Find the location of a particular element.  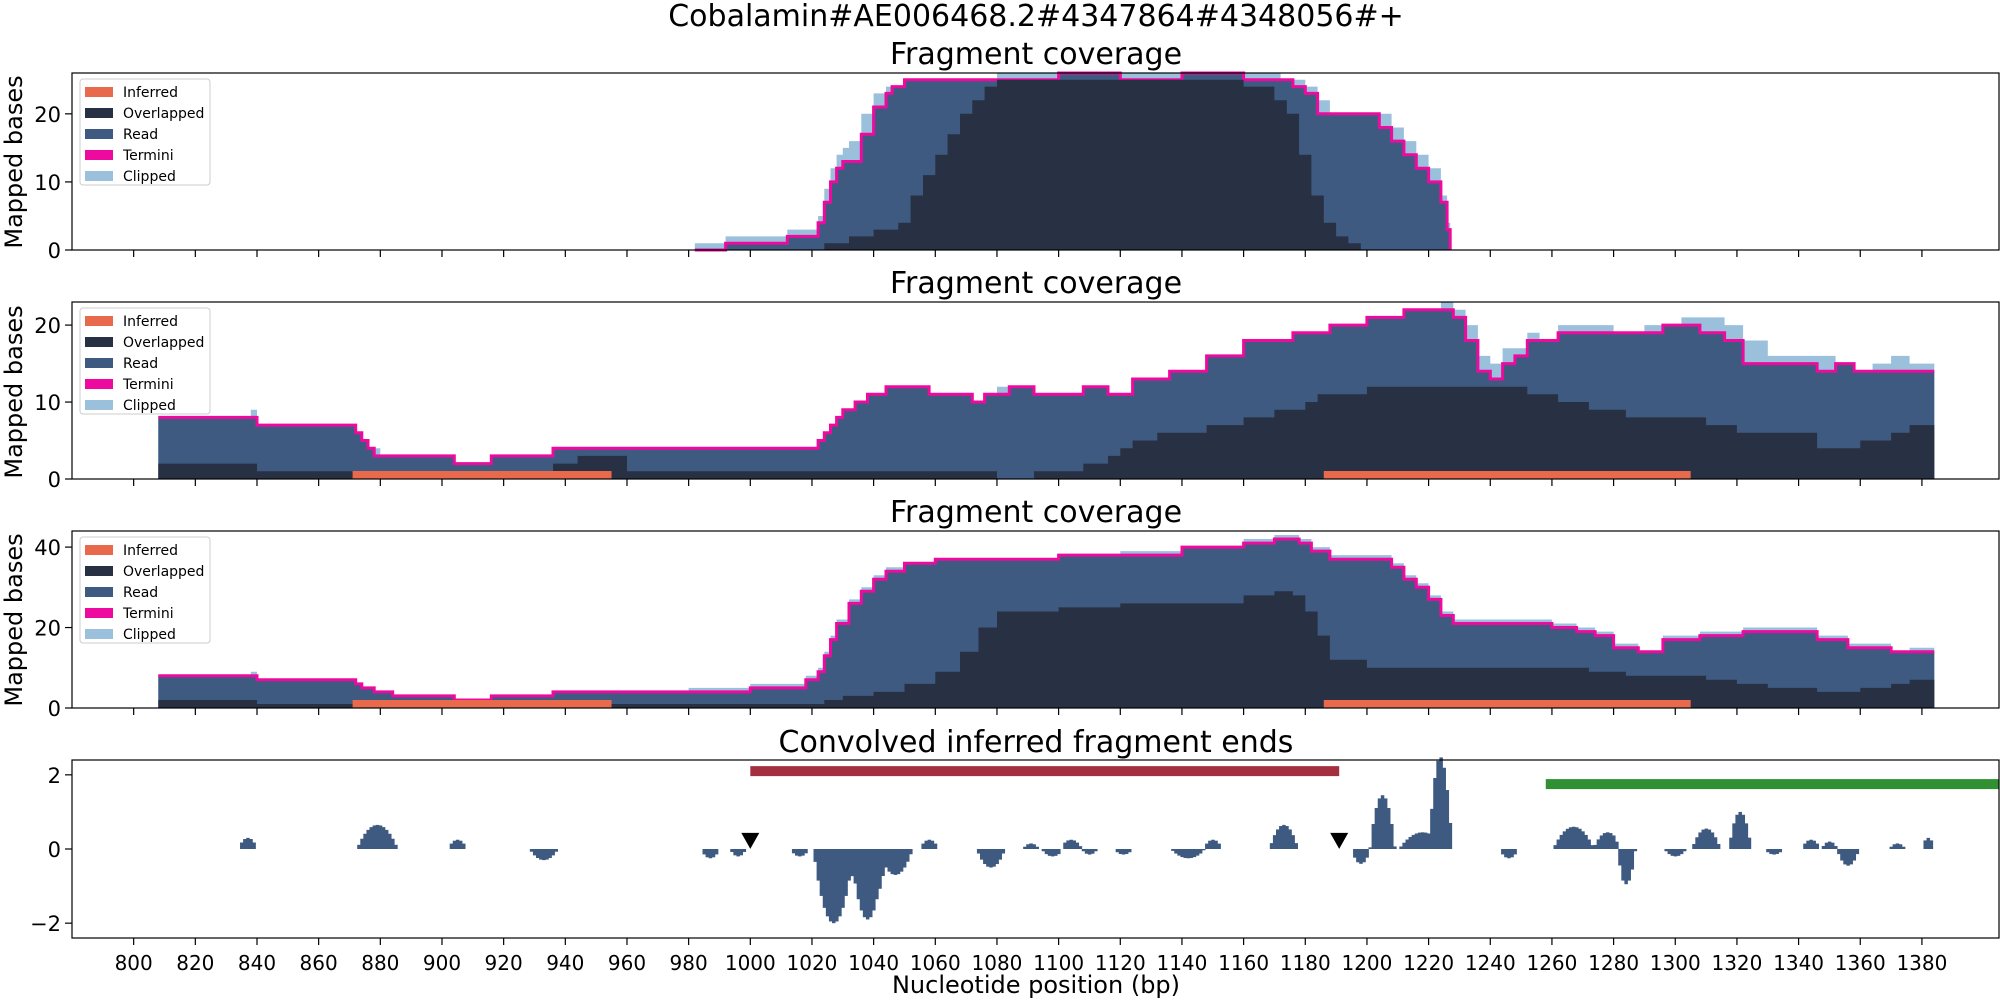

panel-1-yticks: 0 10 20 is located at coordinates (53, 183).